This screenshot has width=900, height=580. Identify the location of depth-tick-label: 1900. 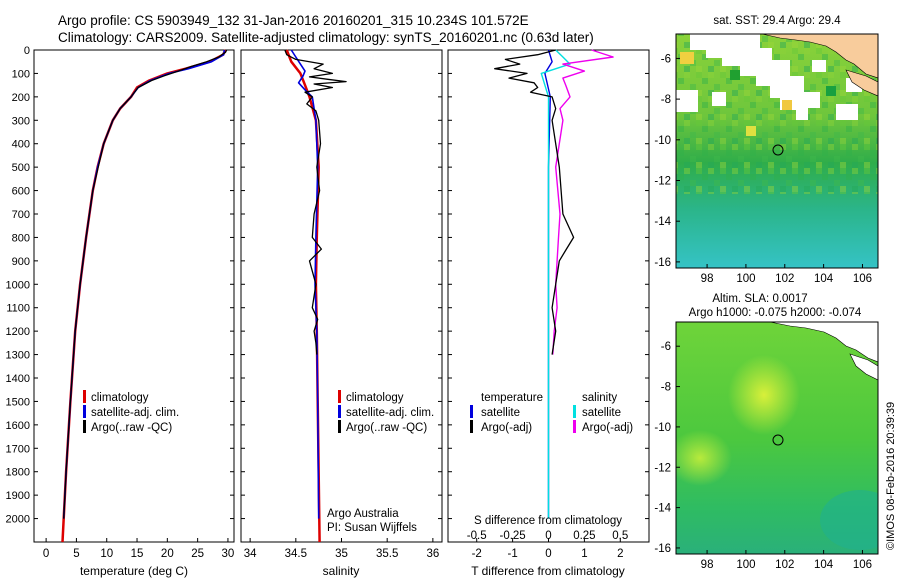
(18, 496).